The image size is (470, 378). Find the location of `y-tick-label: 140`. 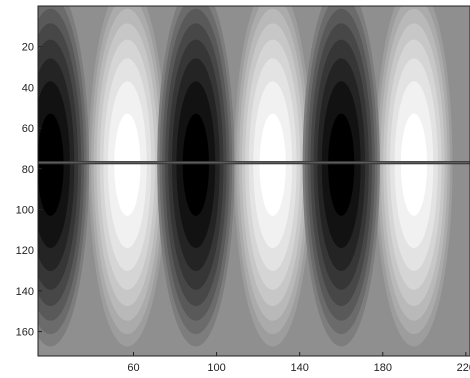

y-tick-label: 140 is located at coordinates (25, 292).